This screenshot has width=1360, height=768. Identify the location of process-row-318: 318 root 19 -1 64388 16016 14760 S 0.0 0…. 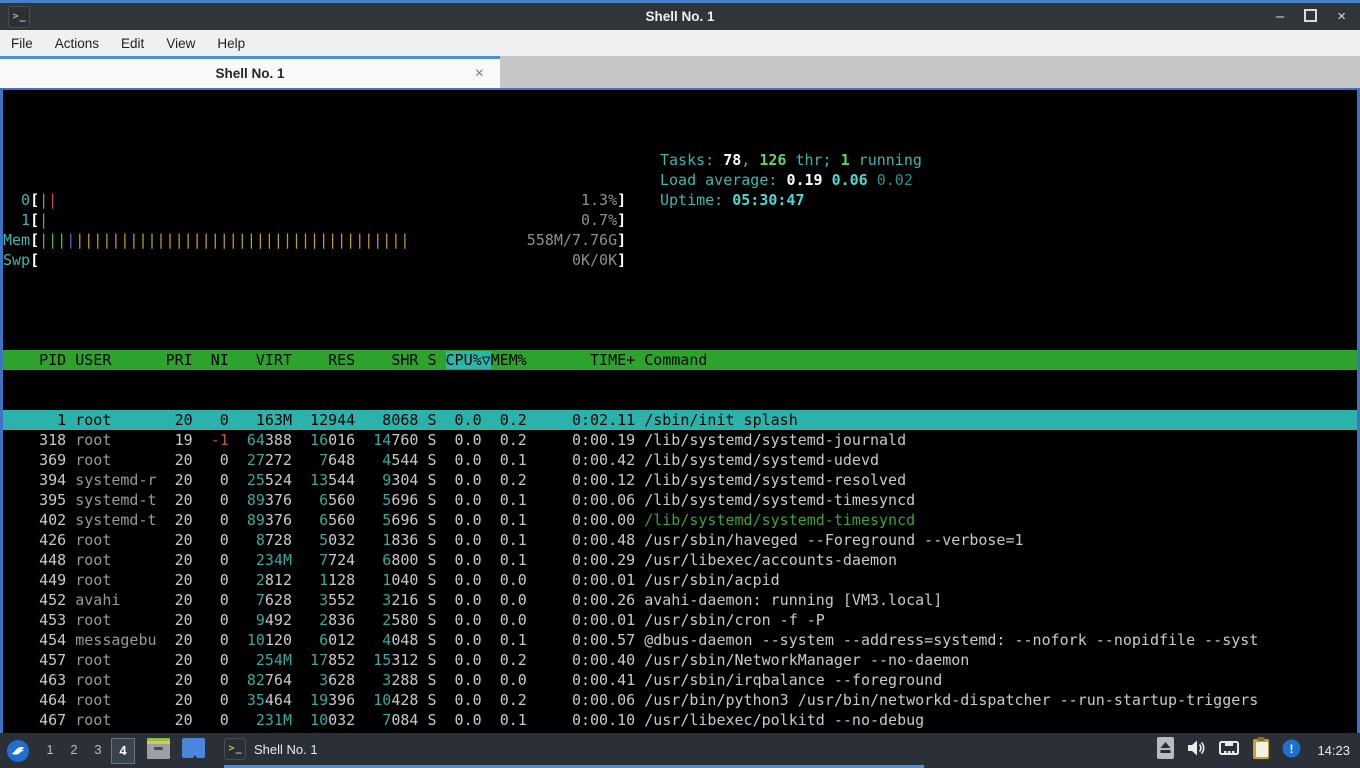
(455, 440).